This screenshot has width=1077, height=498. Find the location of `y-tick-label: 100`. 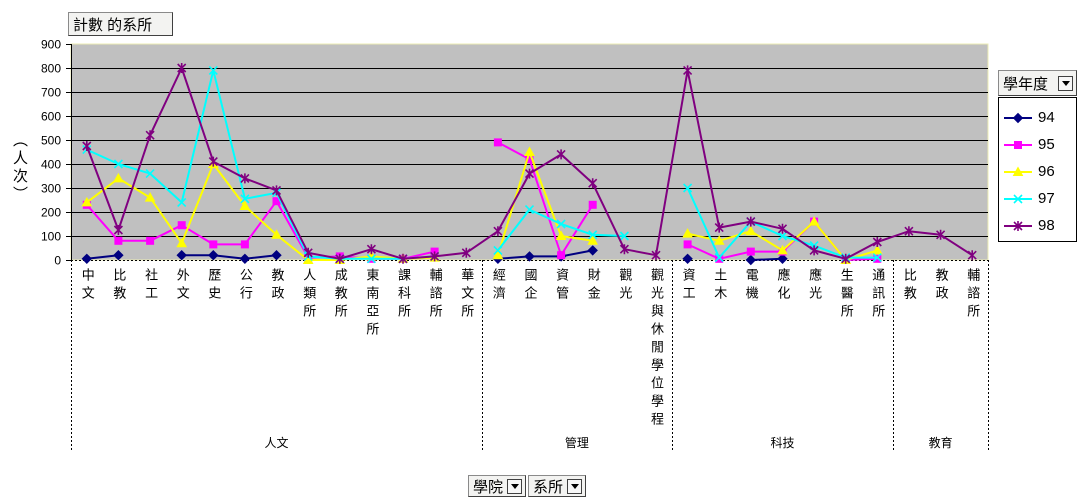

y-tick-label: 100 is located at coordinates (51, 237).